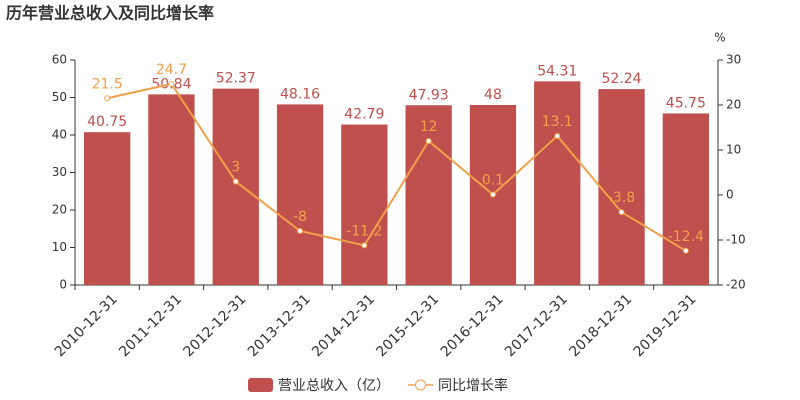 The width and height of the screenshot is (800, 400). Describe the element at coordinates (343, 325) in the screenshot. I see `x-tick-label: 2014-12-31` at that location.